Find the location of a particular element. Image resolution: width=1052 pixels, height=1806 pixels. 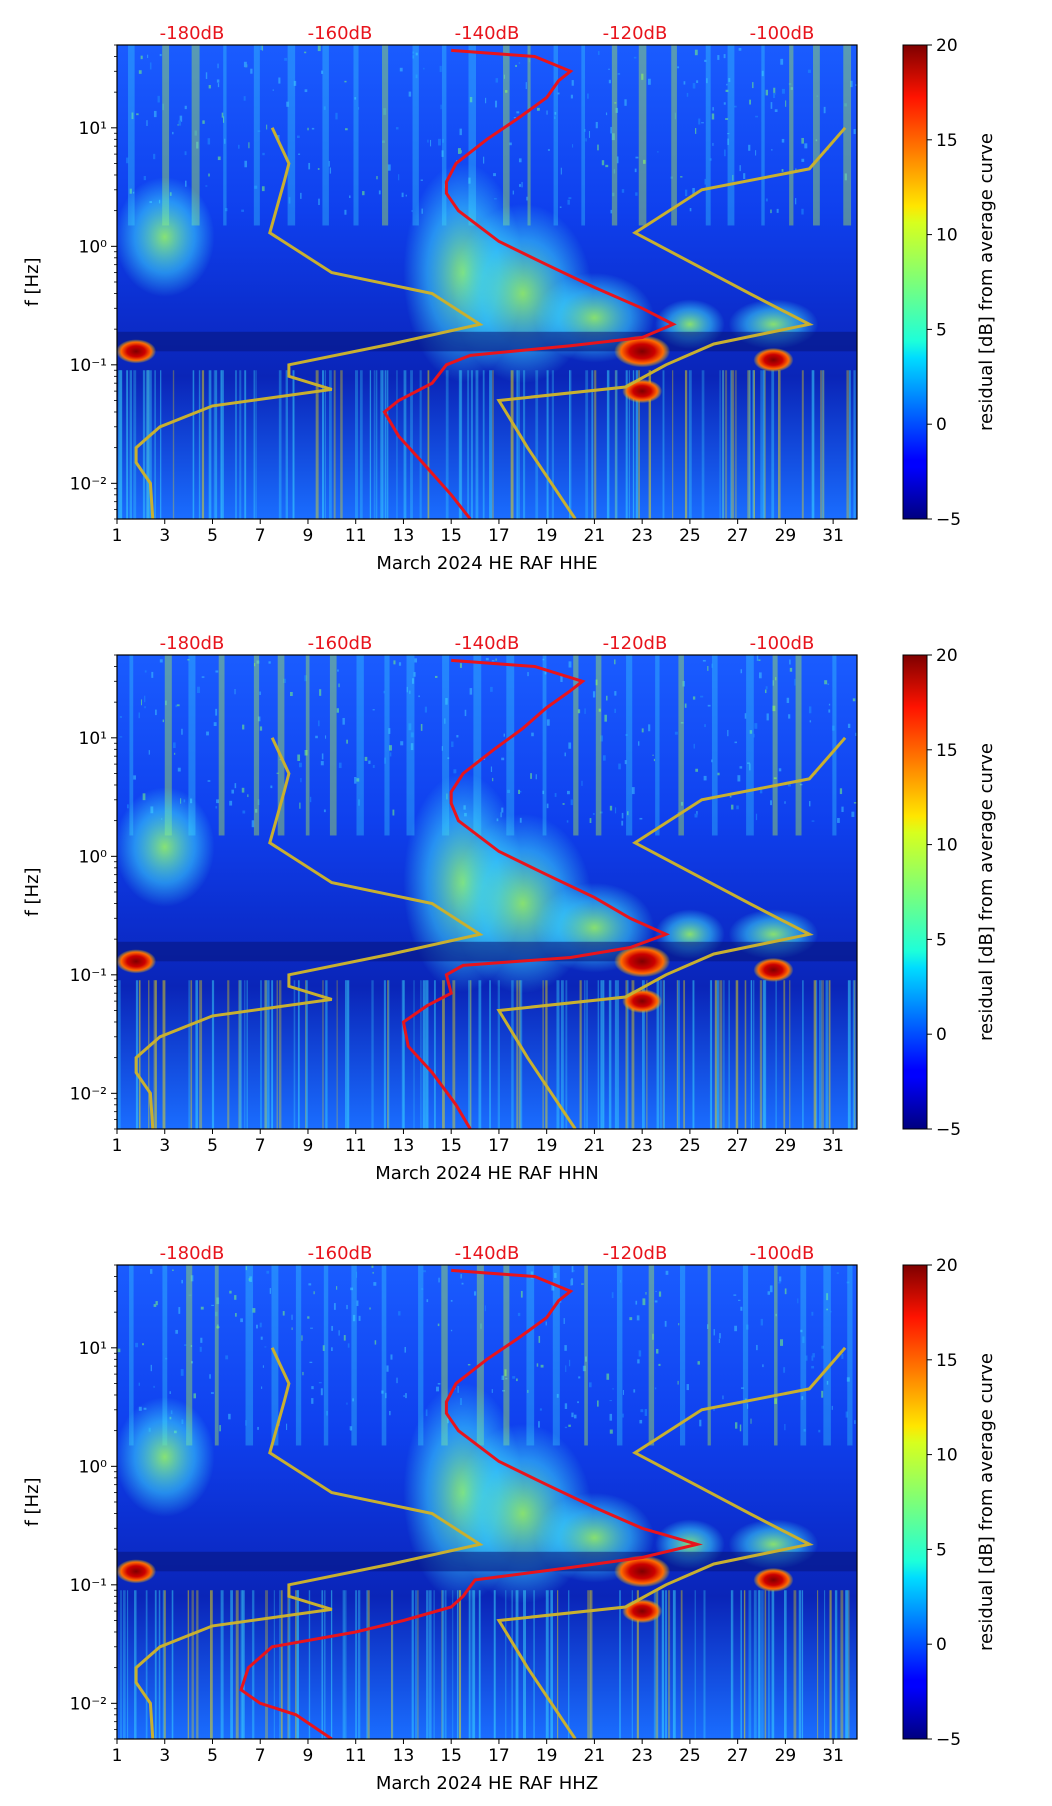

x-tick-label: 31 is located at coordinates (833, 1756).